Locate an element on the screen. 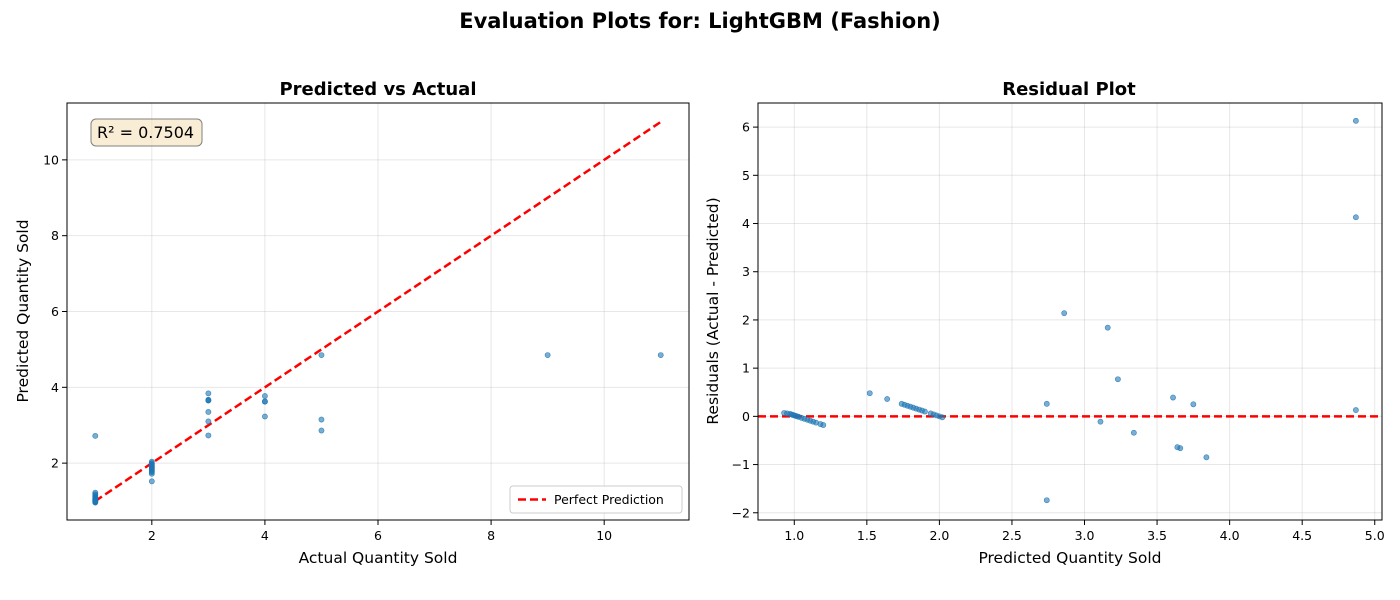 The width and height of the screenshot is (1400, 600). y-axis-label: Residuals (Actual - Predicted) is located at coordinates (713, 310).